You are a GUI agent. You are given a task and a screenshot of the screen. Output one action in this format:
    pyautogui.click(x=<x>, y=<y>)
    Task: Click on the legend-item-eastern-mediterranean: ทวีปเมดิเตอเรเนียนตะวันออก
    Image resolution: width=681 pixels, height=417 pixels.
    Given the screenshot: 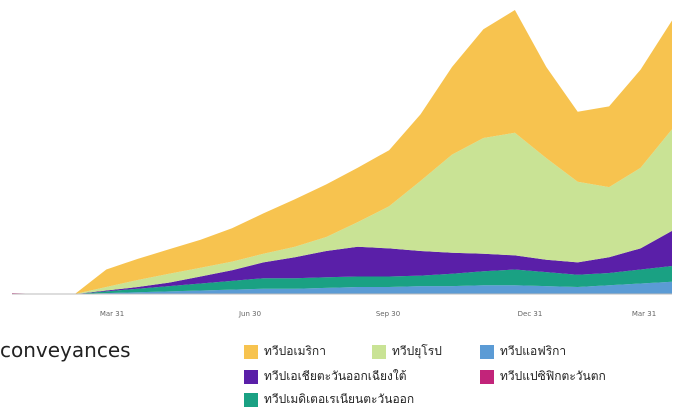 What is the action you would take?
    pyautogui.click(x=329, y=399)
    